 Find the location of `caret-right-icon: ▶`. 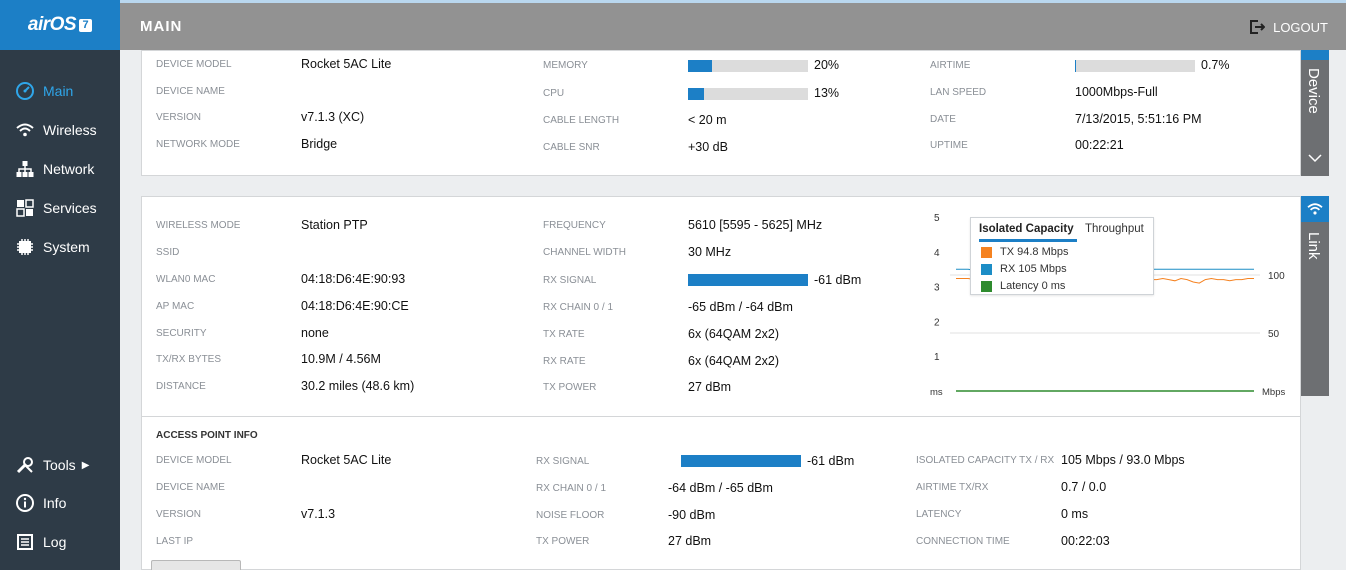

caret-right-icon: ▶ is located at coordinates (85, 465).